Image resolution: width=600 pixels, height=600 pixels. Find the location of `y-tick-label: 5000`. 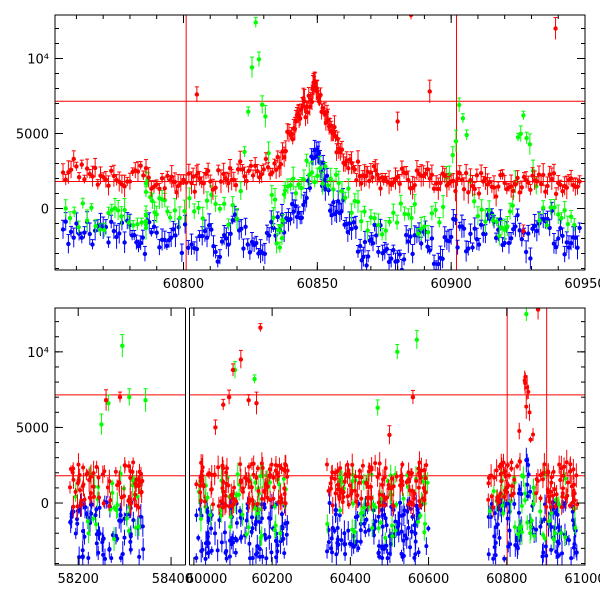

y-tick-label: 5000 is located at coordinates (32, 135).